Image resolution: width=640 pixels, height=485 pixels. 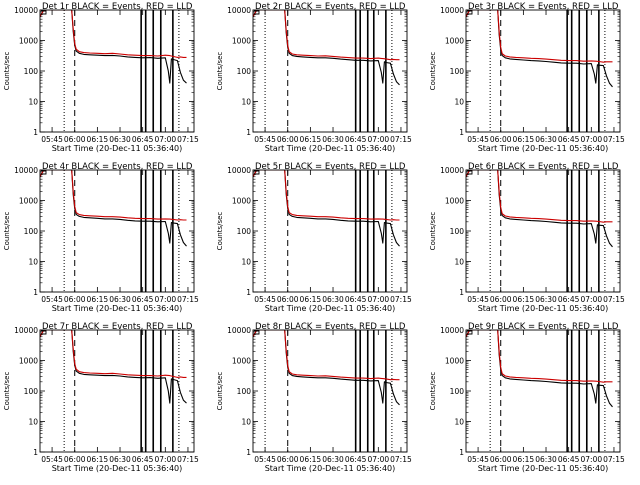 What do you see at coordinates (117, 327) in the screenshot?
I see `panel-title: Det 7r BLACK = Events, RED = LLD` at bounding box center [117, 327].